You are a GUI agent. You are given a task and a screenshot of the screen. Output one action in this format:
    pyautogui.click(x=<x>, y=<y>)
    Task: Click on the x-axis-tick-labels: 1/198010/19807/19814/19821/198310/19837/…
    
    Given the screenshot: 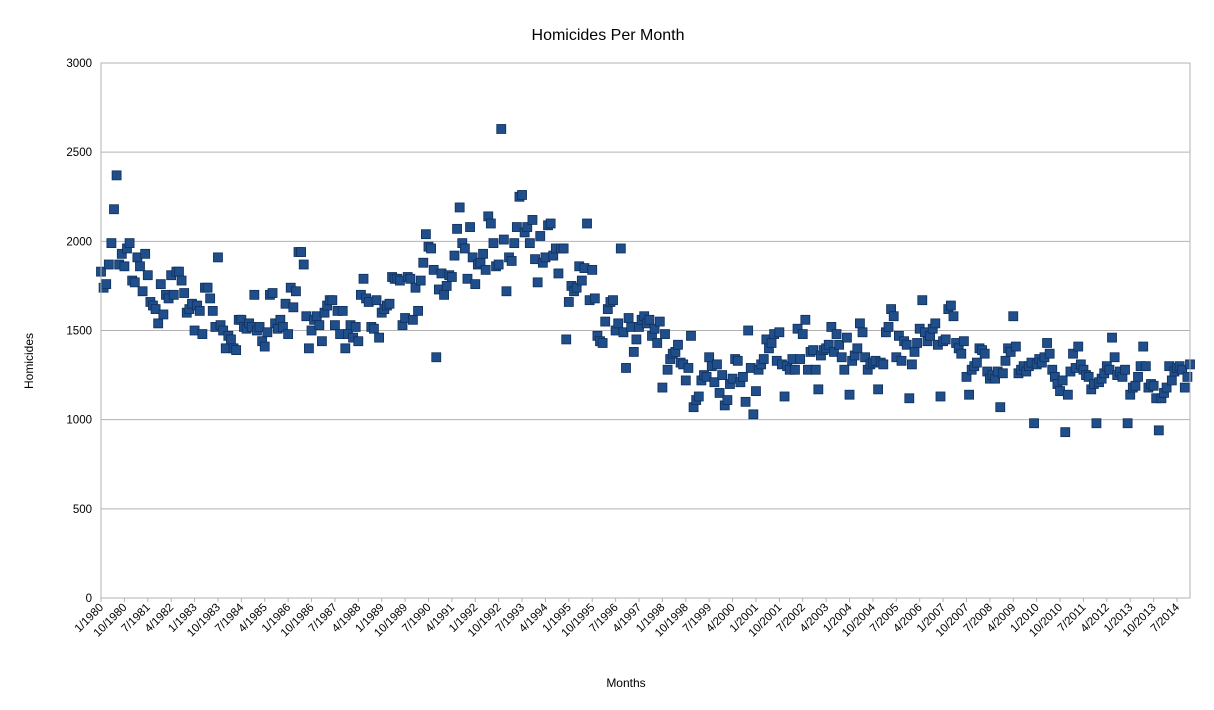 What is the action you would take?
    pyautogui.click(x=628, y=620)
    